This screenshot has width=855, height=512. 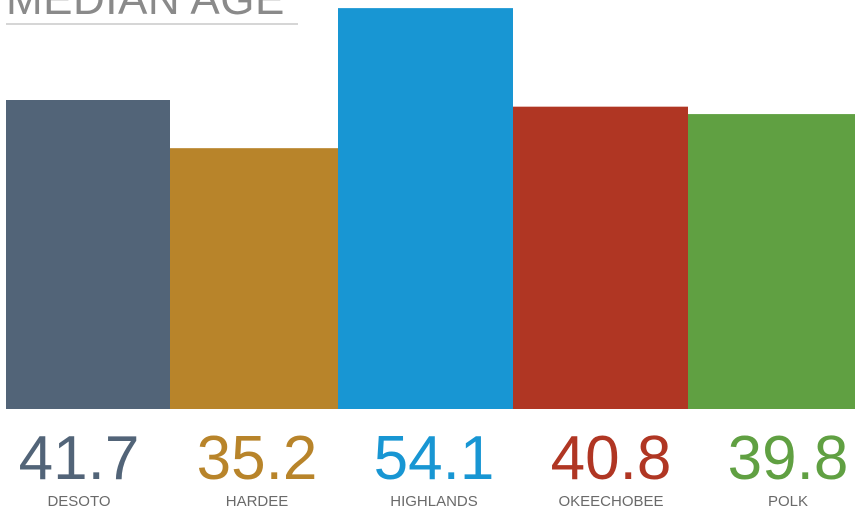 I want to click on bar-desoto, so click(x=88, y=255).